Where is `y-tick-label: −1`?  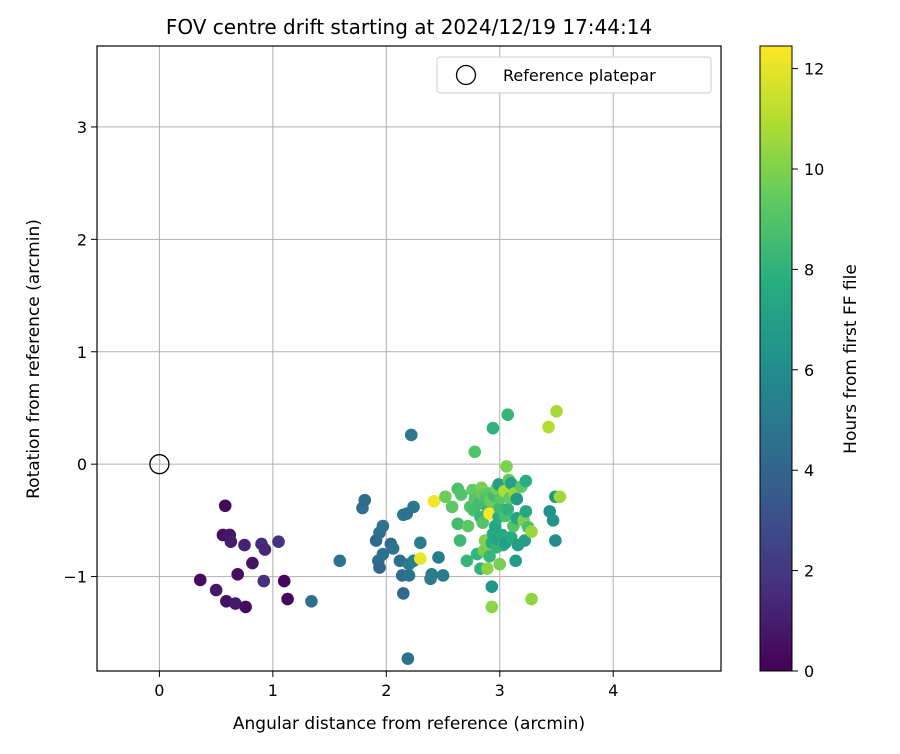 y-tick-label: −1 is located at coordinates (75, 577).